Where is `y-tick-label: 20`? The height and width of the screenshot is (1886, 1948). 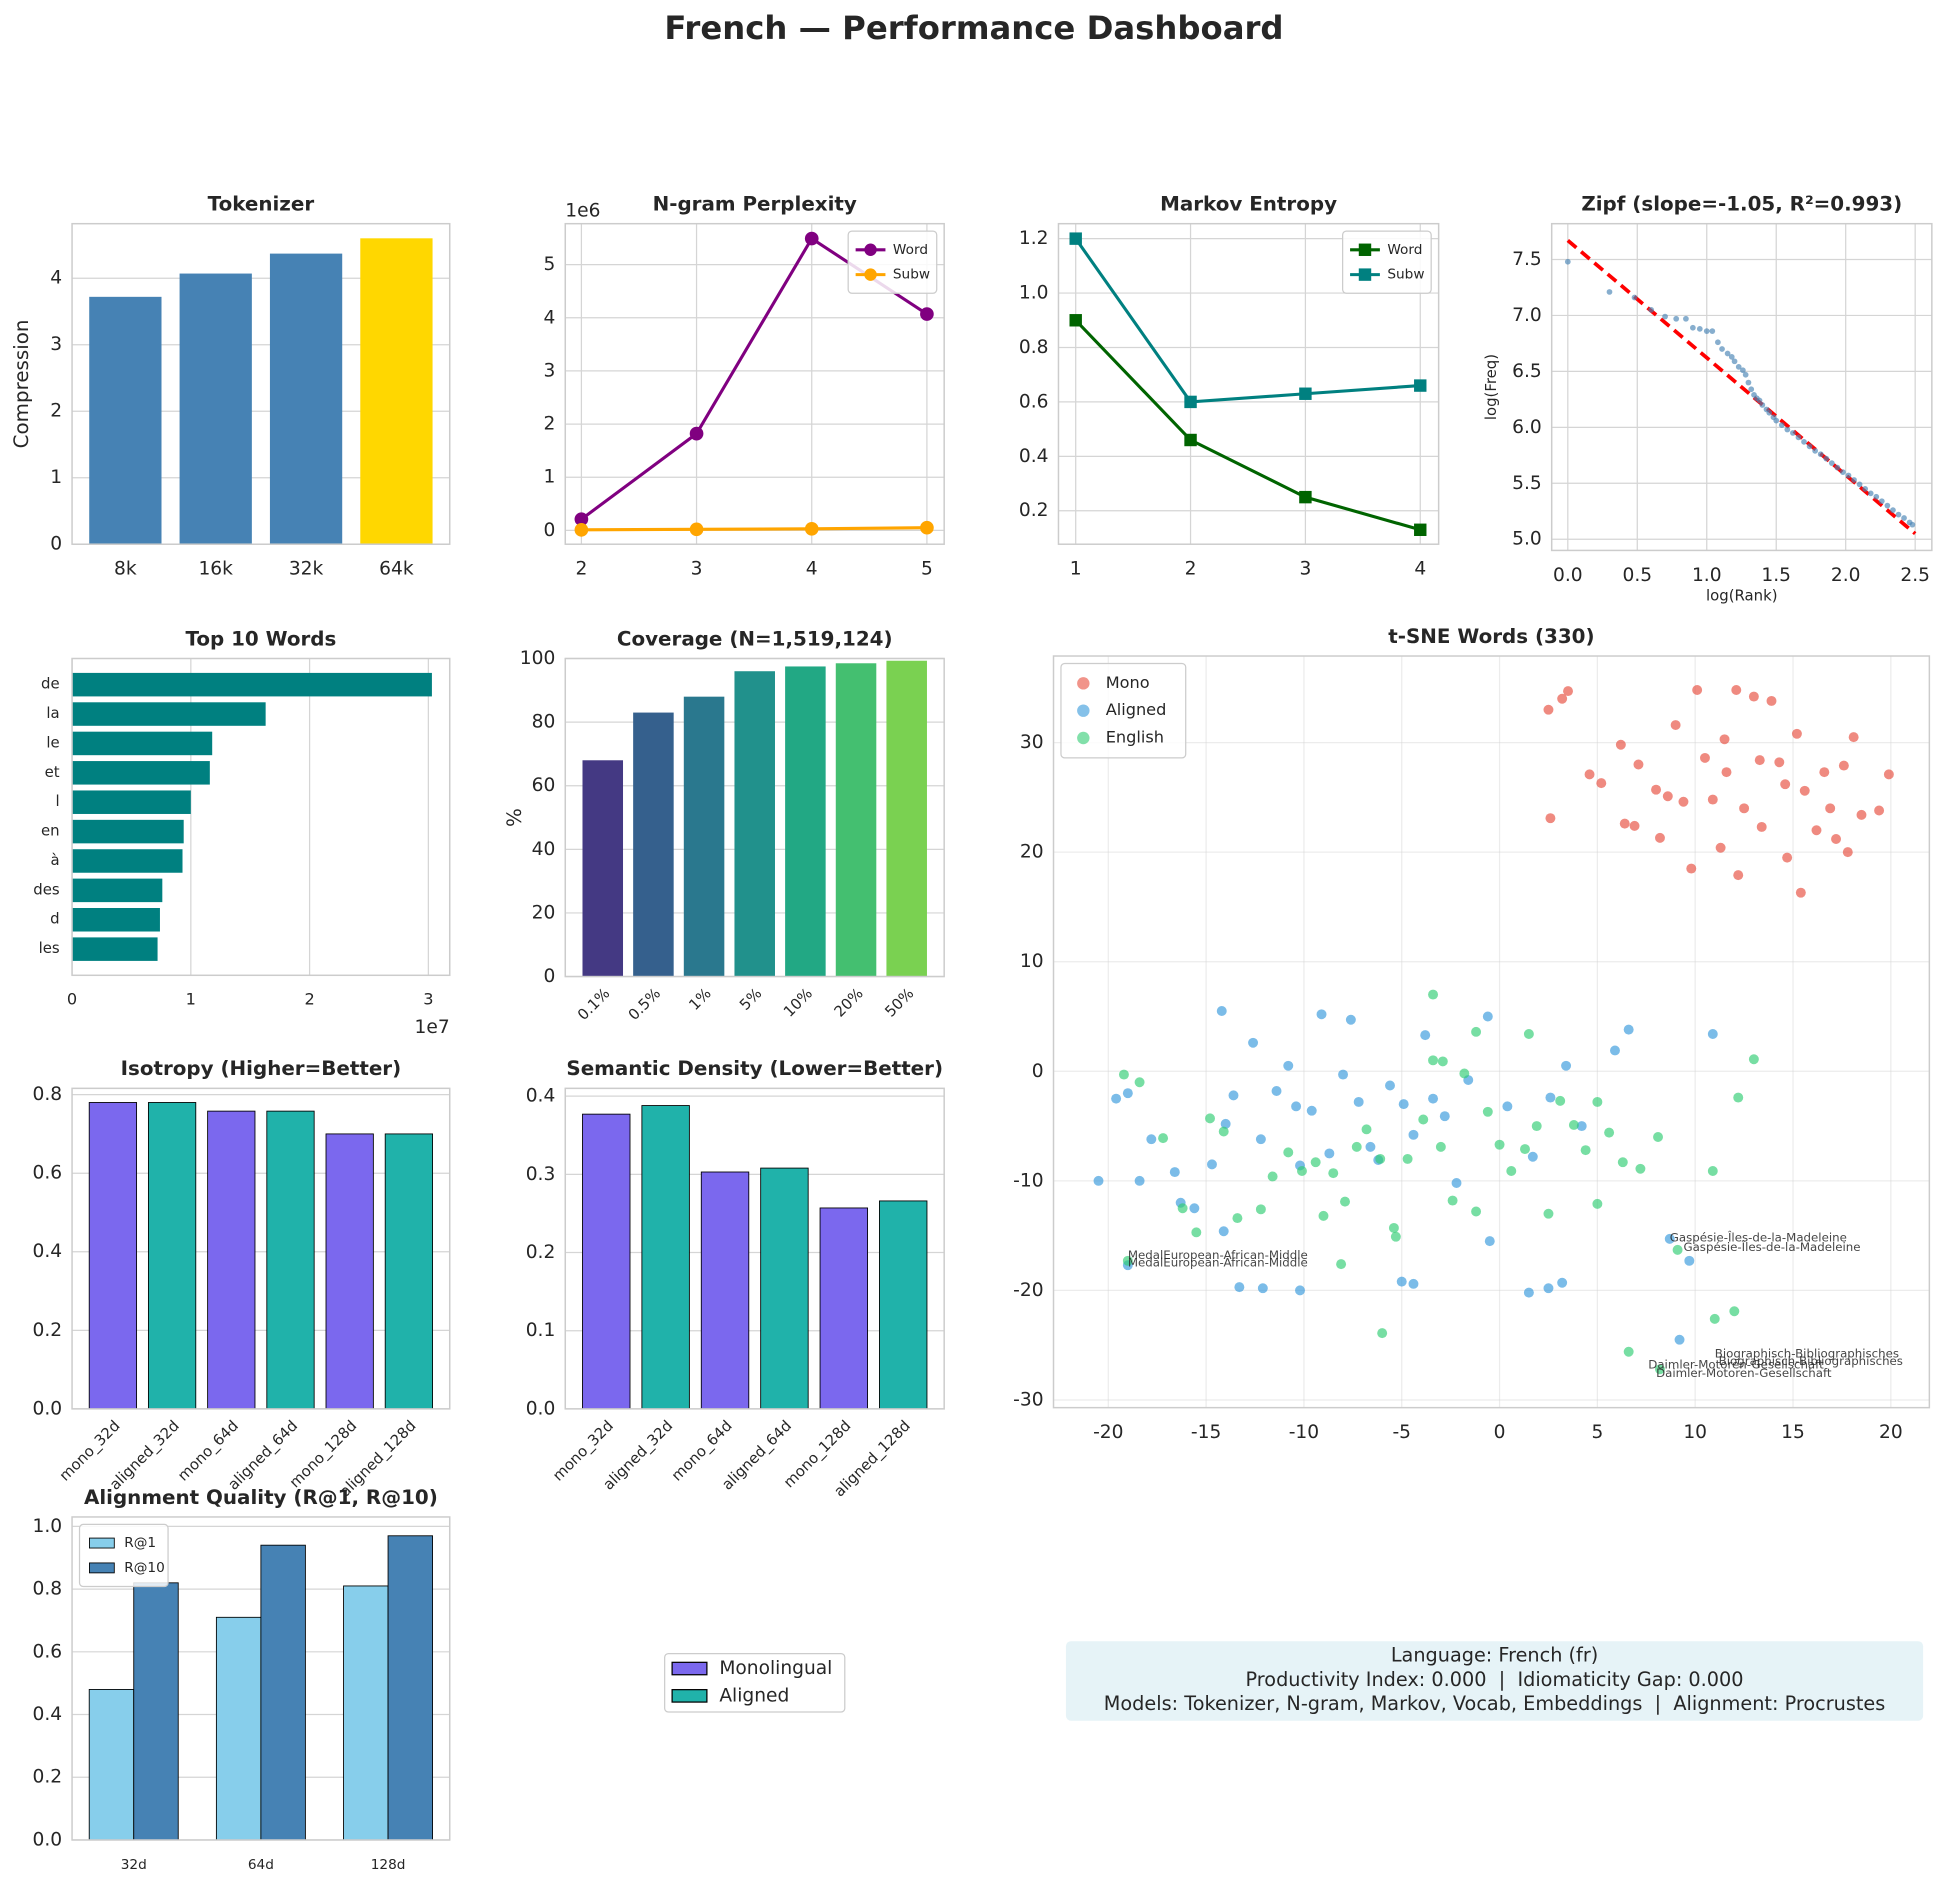 y-tick-label: 20 is located at coordinates (1032, 852).